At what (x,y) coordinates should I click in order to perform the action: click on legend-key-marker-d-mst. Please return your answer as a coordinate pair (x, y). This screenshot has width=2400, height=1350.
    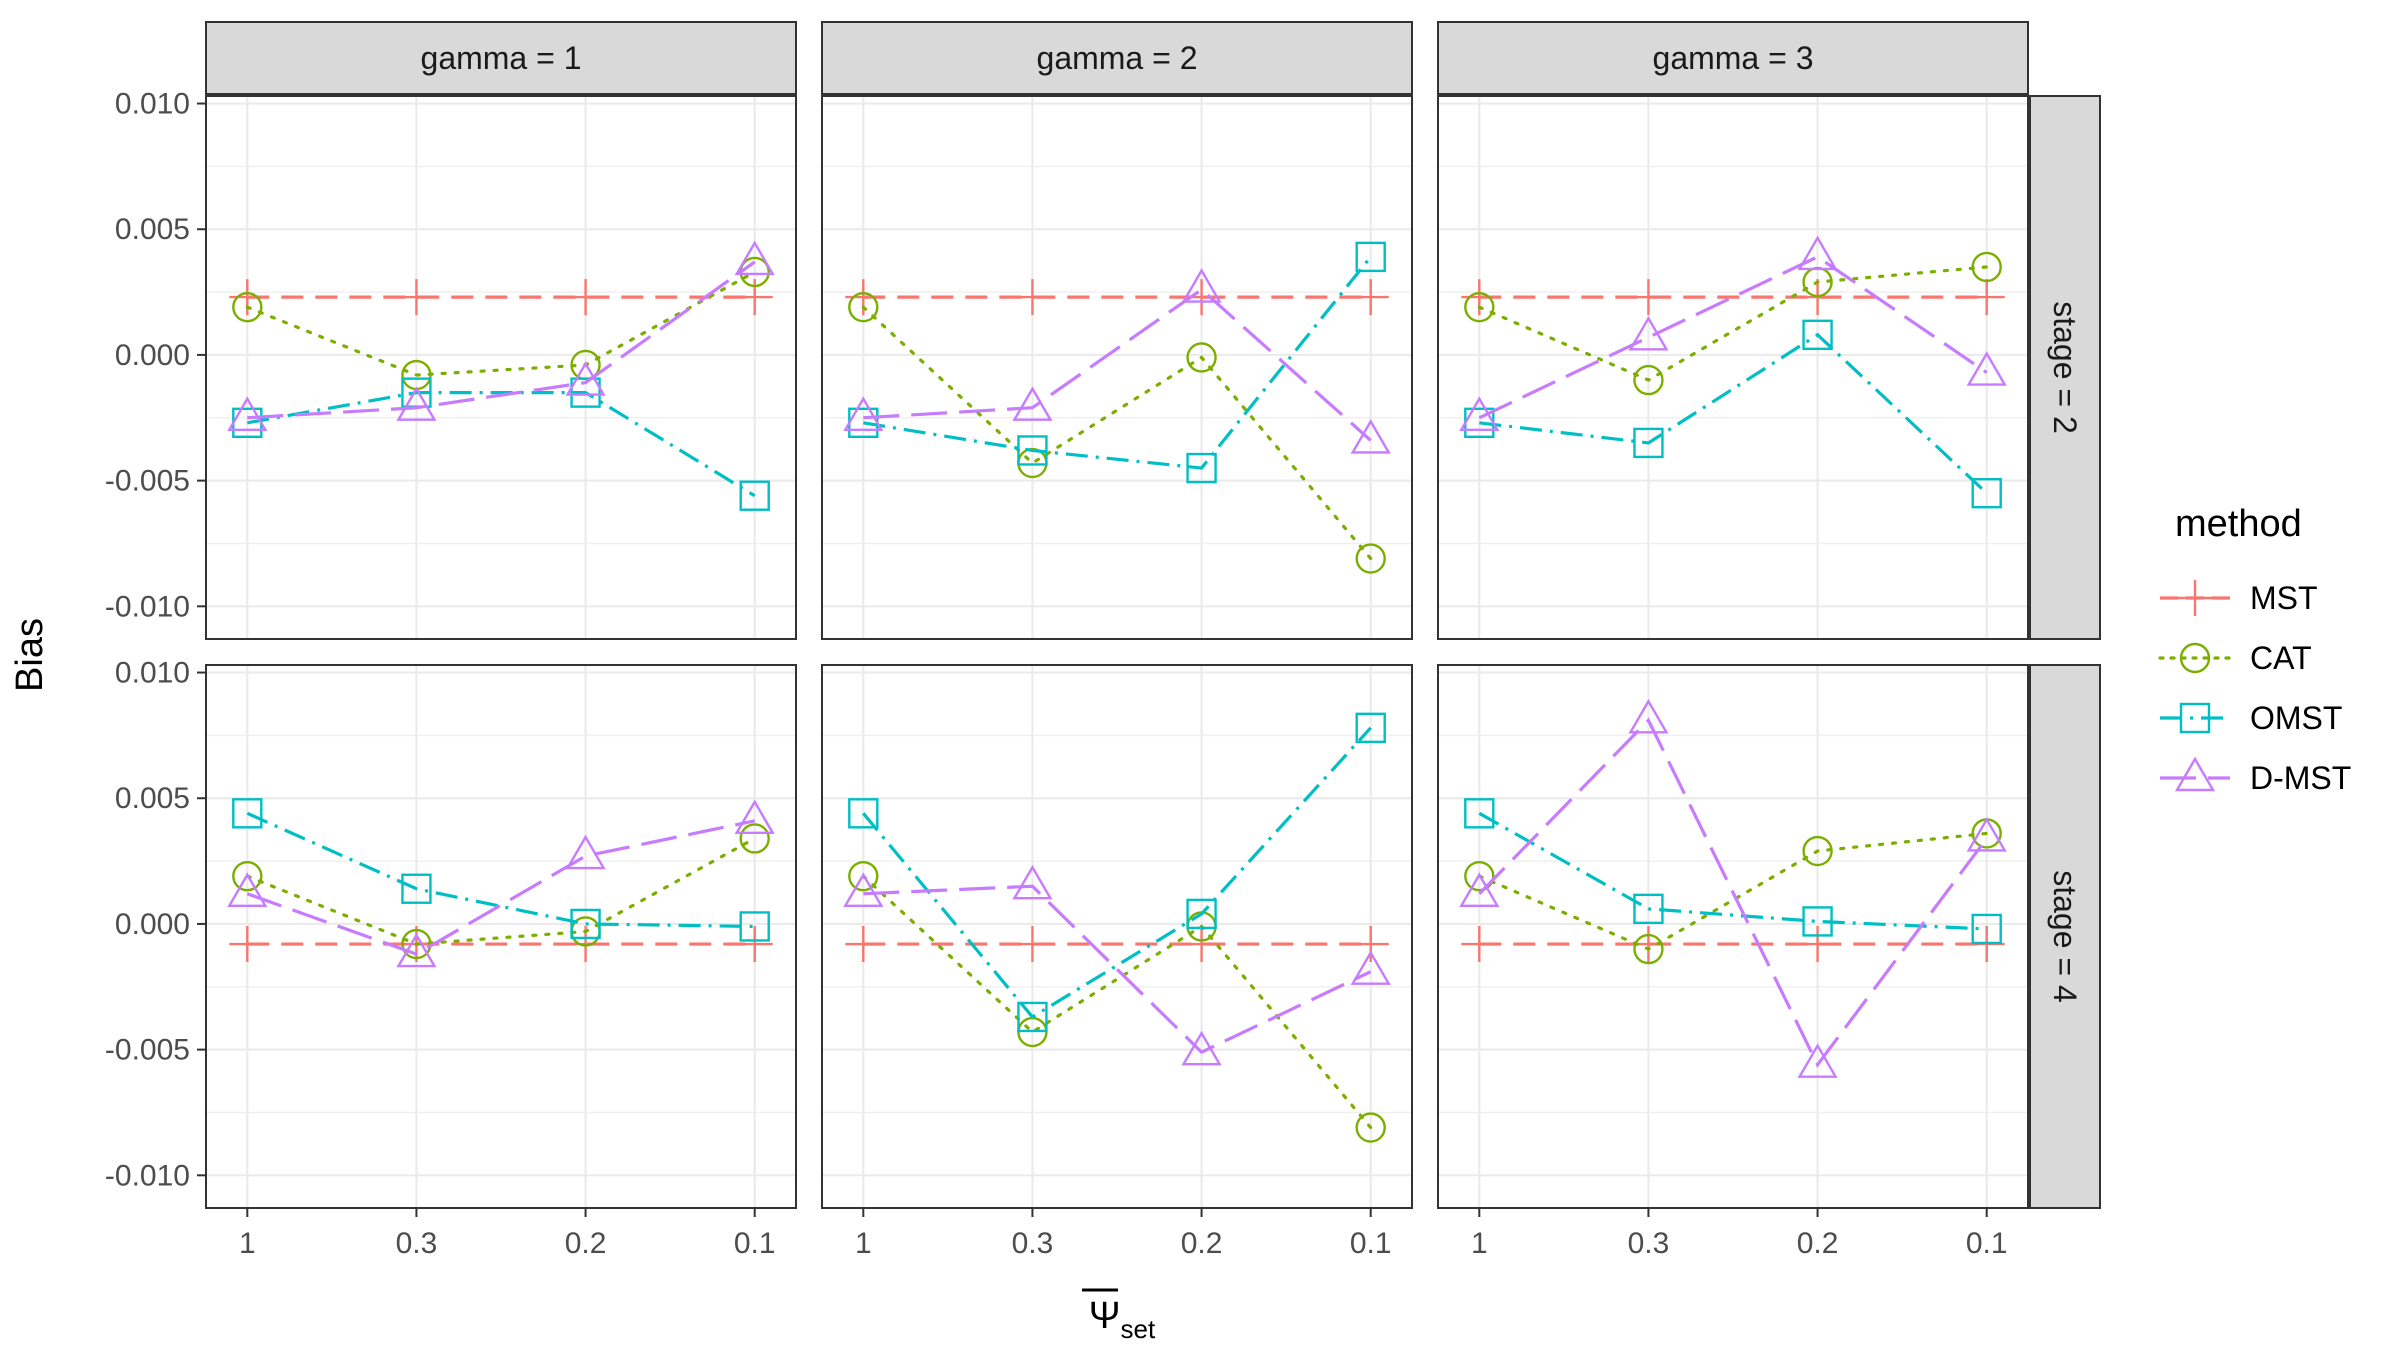
    Looking at the image, I should click on (2195, 774).